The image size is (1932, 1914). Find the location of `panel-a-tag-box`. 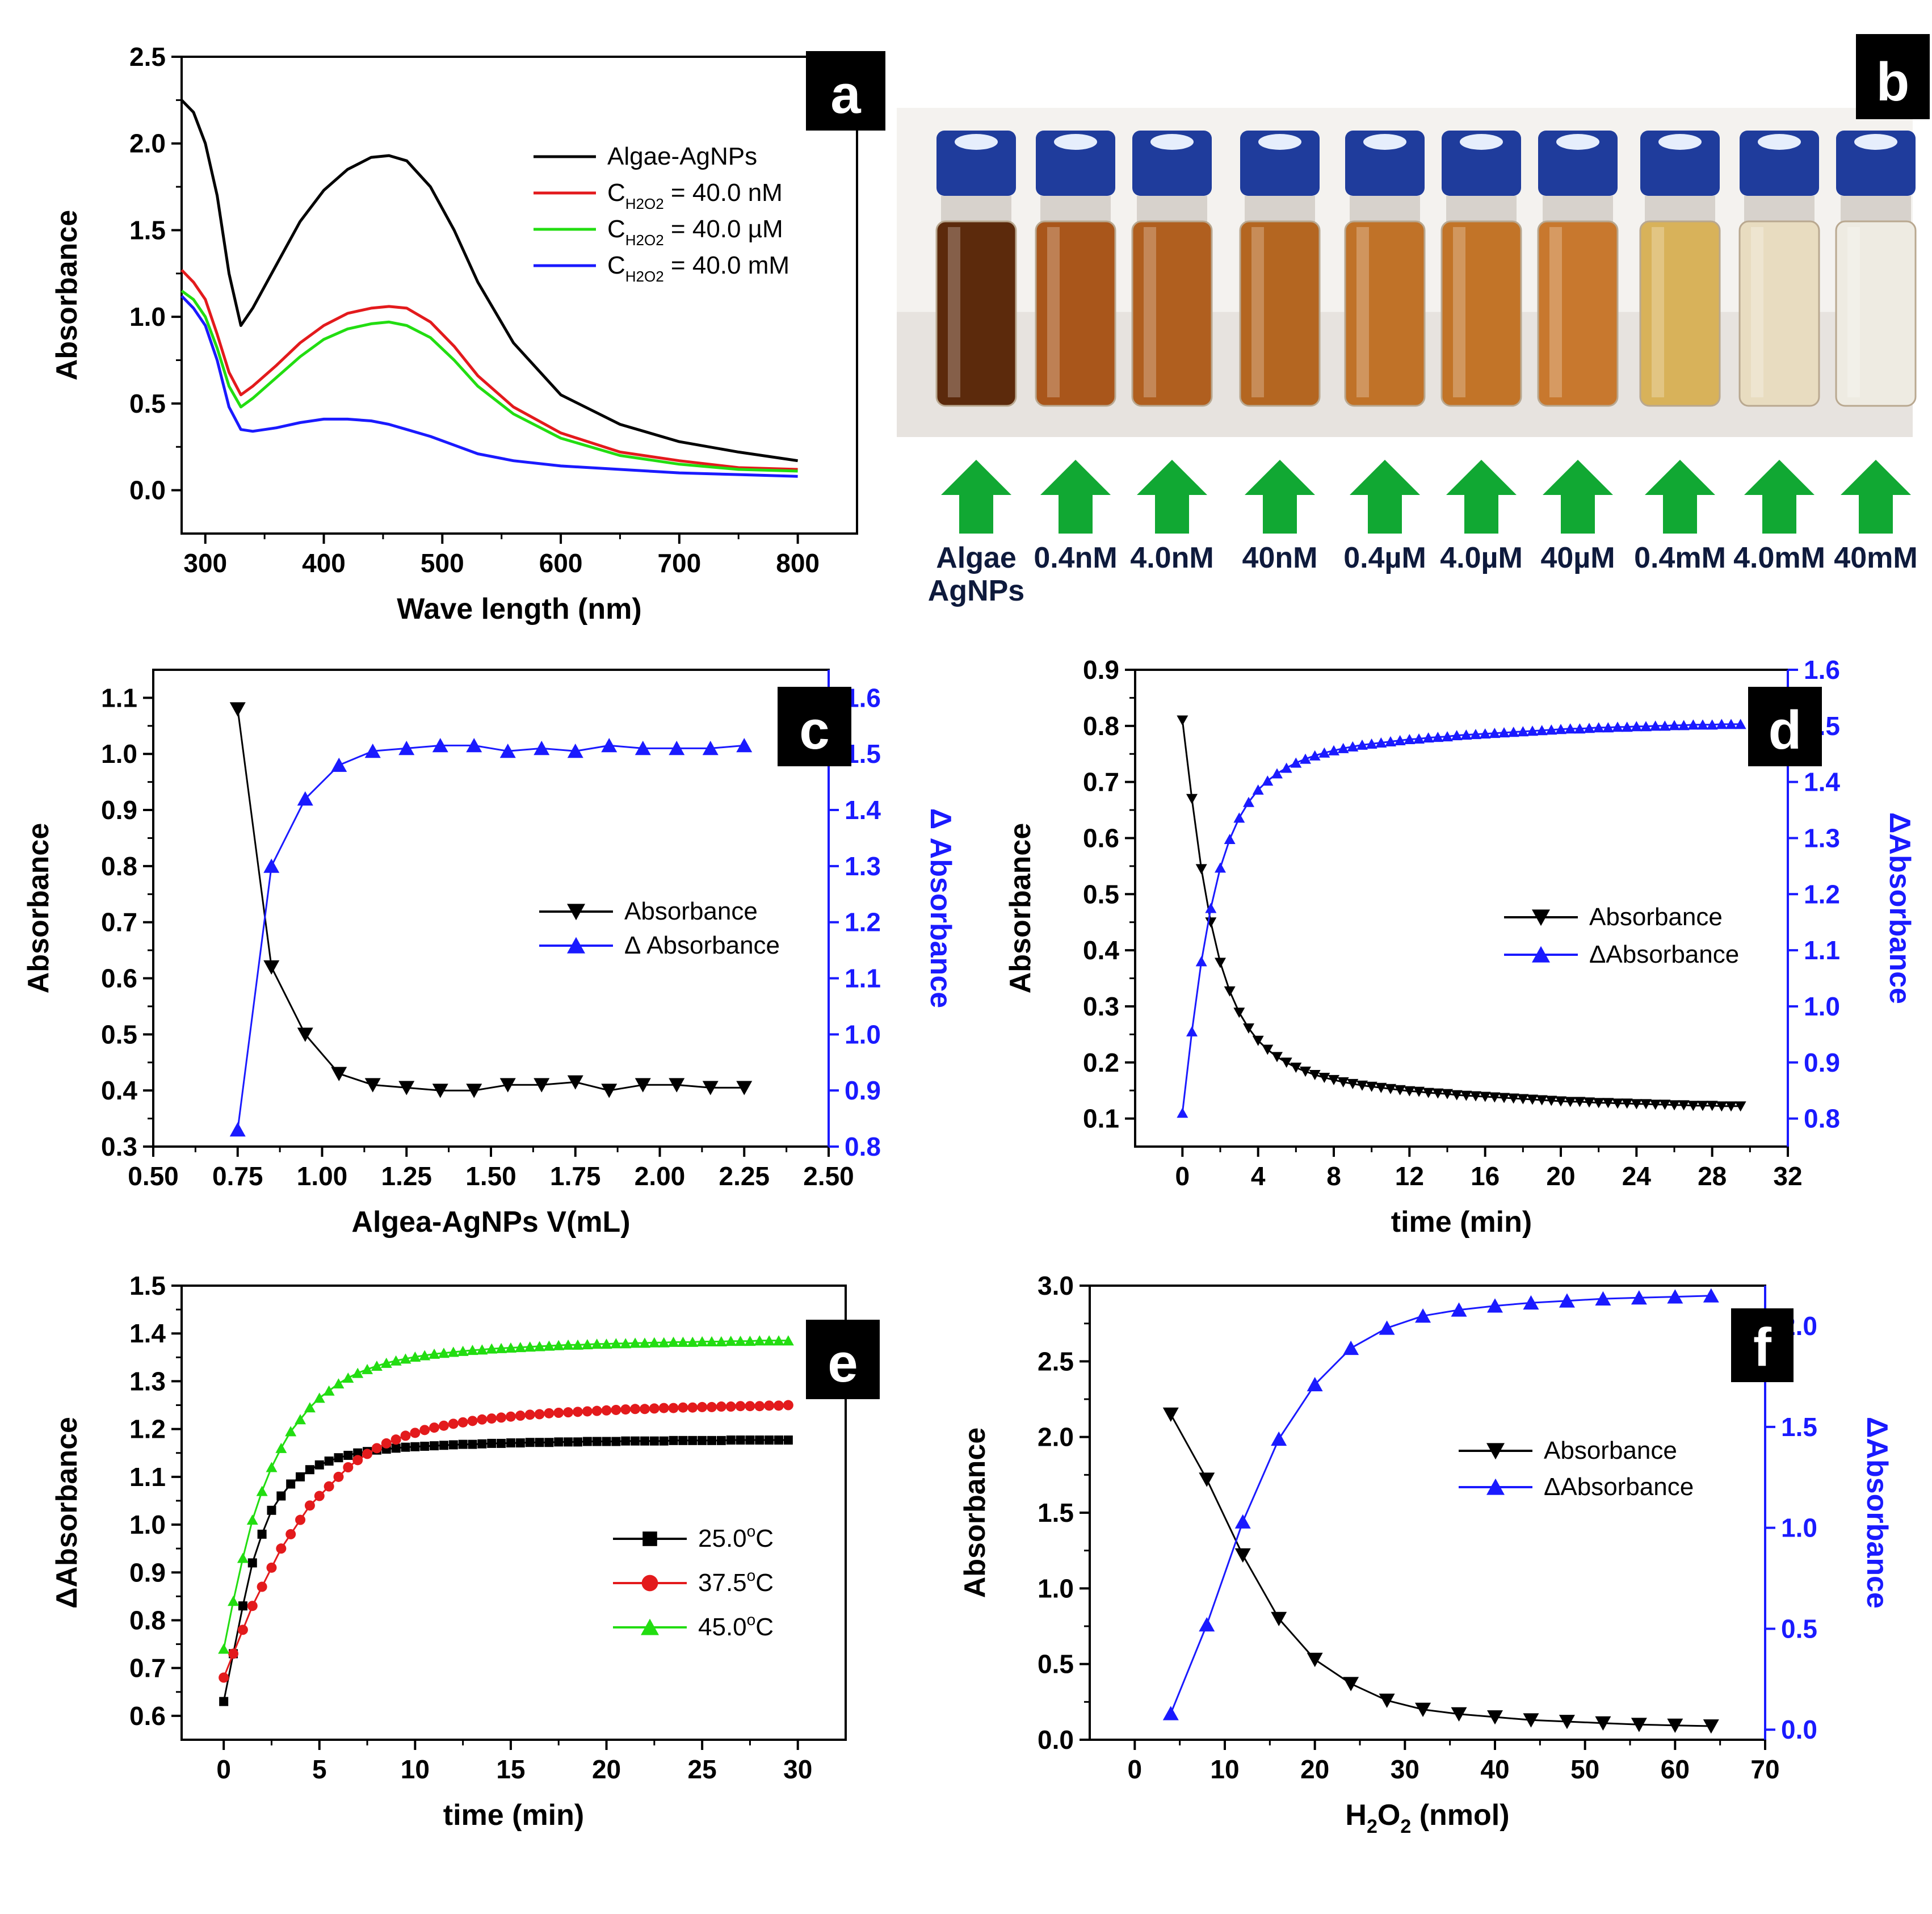

panel-a-tag-box is located at coordinates (845, 91).